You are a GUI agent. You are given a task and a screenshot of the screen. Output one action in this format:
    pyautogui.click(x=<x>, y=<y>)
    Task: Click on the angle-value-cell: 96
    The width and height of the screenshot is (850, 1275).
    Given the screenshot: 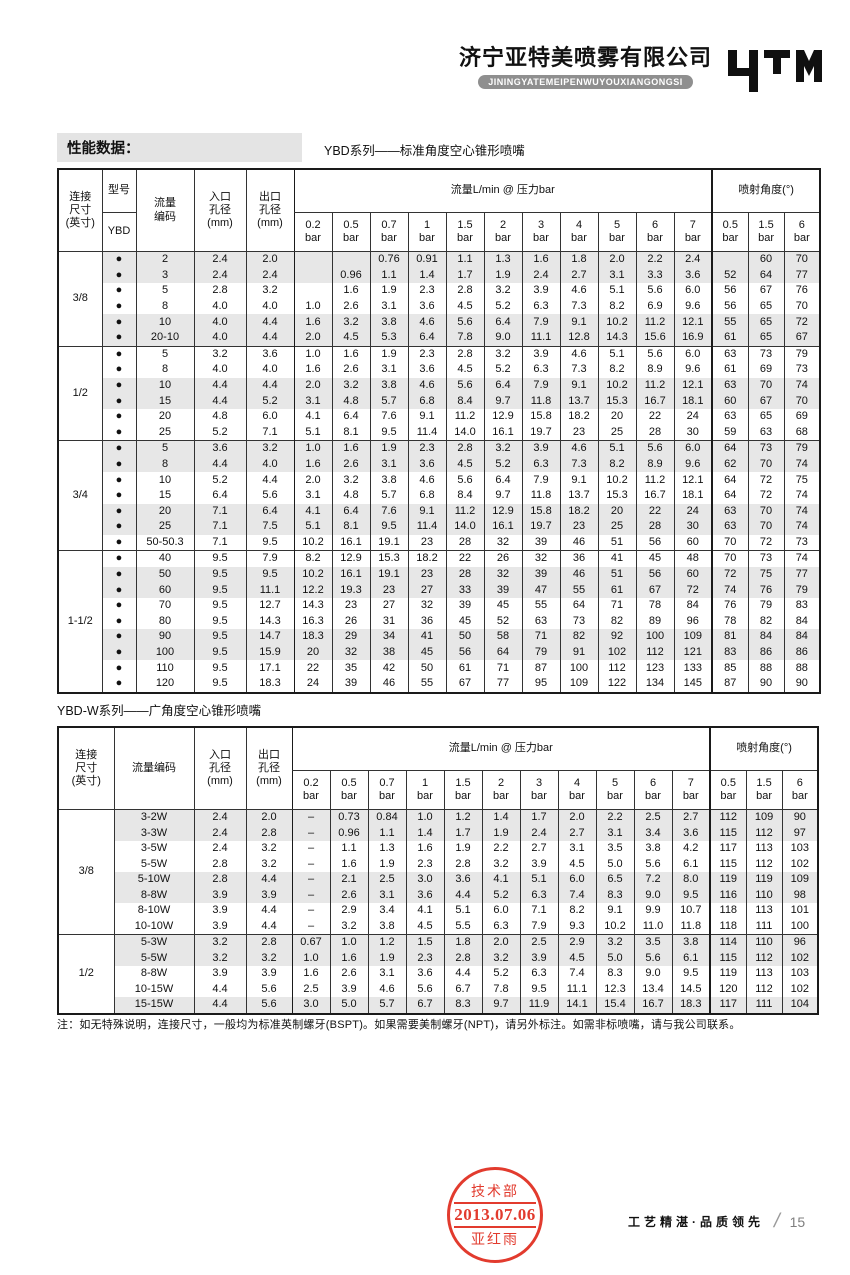 What is the action you would take?
    pyautogui.click(x=800, y=942)
    